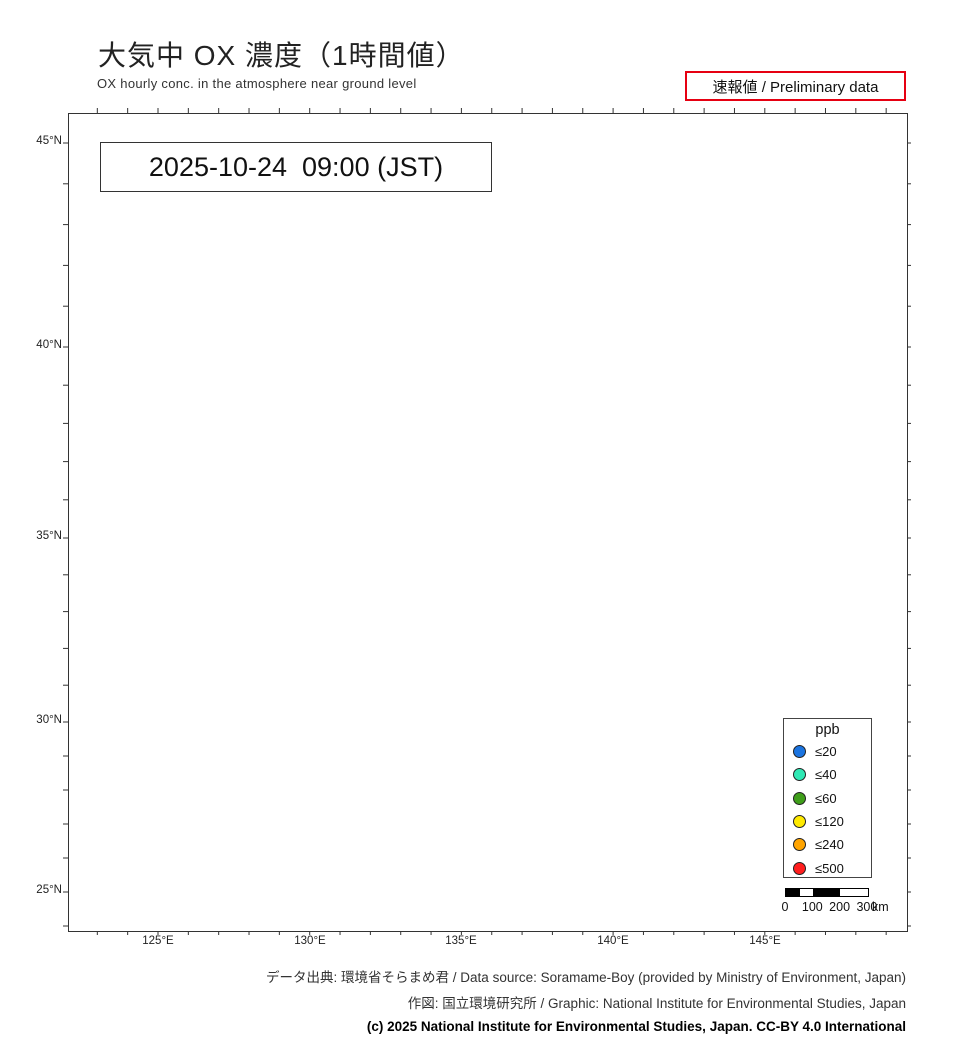 This screenshot has height=1060, width=980. What do you see at coordinates (765, 941) in the screenshot?
I see `lon-label: 145°E` at bounding box center [765, 941].